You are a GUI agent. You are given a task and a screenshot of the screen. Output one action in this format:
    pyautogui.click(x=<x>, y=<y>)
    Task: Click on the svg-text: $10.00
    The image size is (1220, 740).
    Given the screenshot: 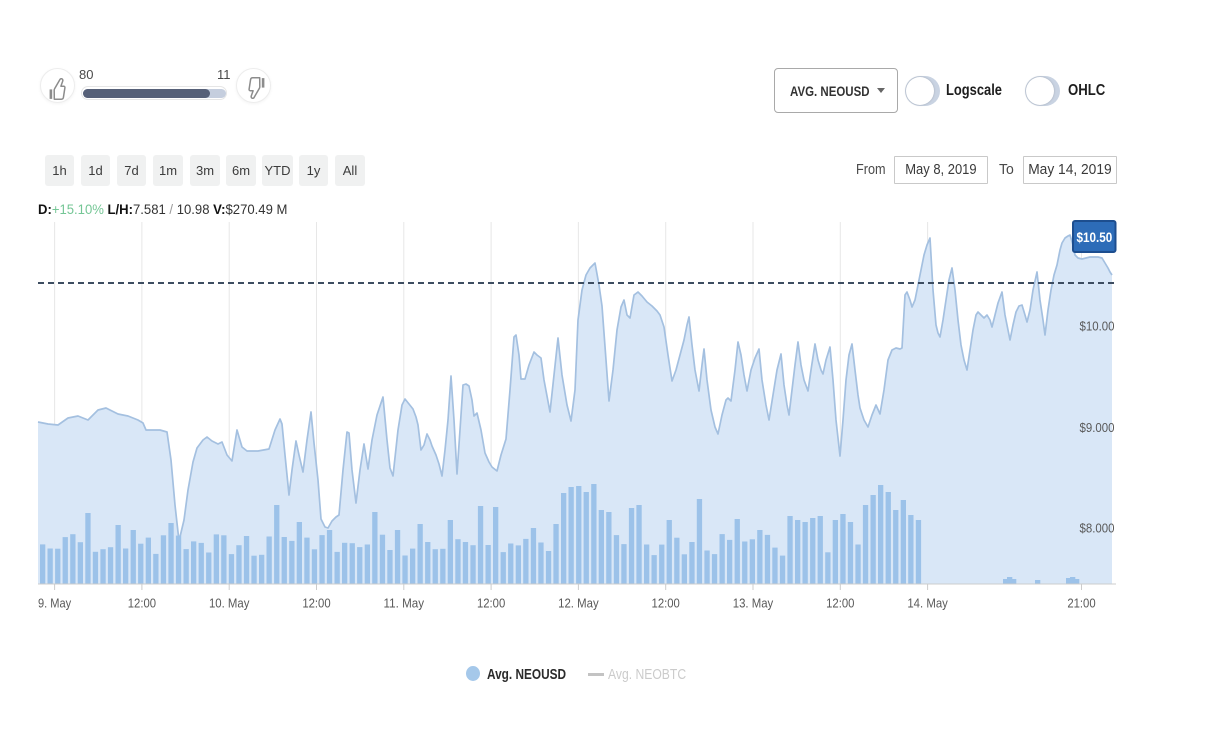 What is the action you would take?
    pyautogui.click(x=1097, y=326)
    